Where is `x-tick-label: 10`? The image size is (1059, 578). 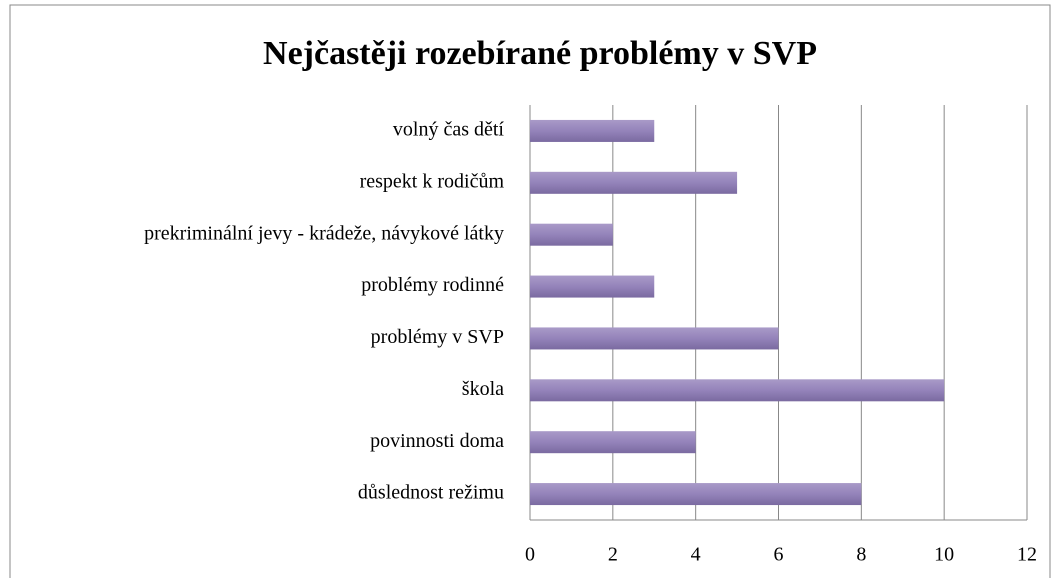
x-tick-label: 10 is located at coordinates (944, 555).